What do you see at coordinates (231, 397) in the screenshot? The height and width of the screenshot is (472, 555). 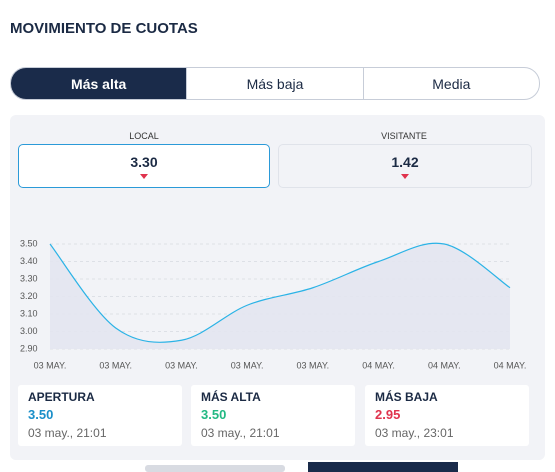 I see `stat-label: MÁS ALTA` at bounding box center [231, 397].